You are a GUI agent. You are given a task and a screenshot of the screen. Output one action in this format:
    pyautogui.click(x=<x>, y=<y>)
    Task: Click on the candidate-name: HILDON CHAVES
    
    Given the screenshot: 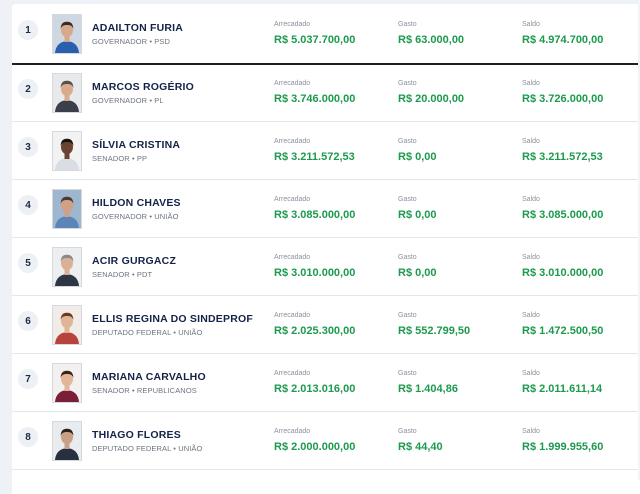 What is the action you would take?
    pyautogui.click(x=136, y=203)
    